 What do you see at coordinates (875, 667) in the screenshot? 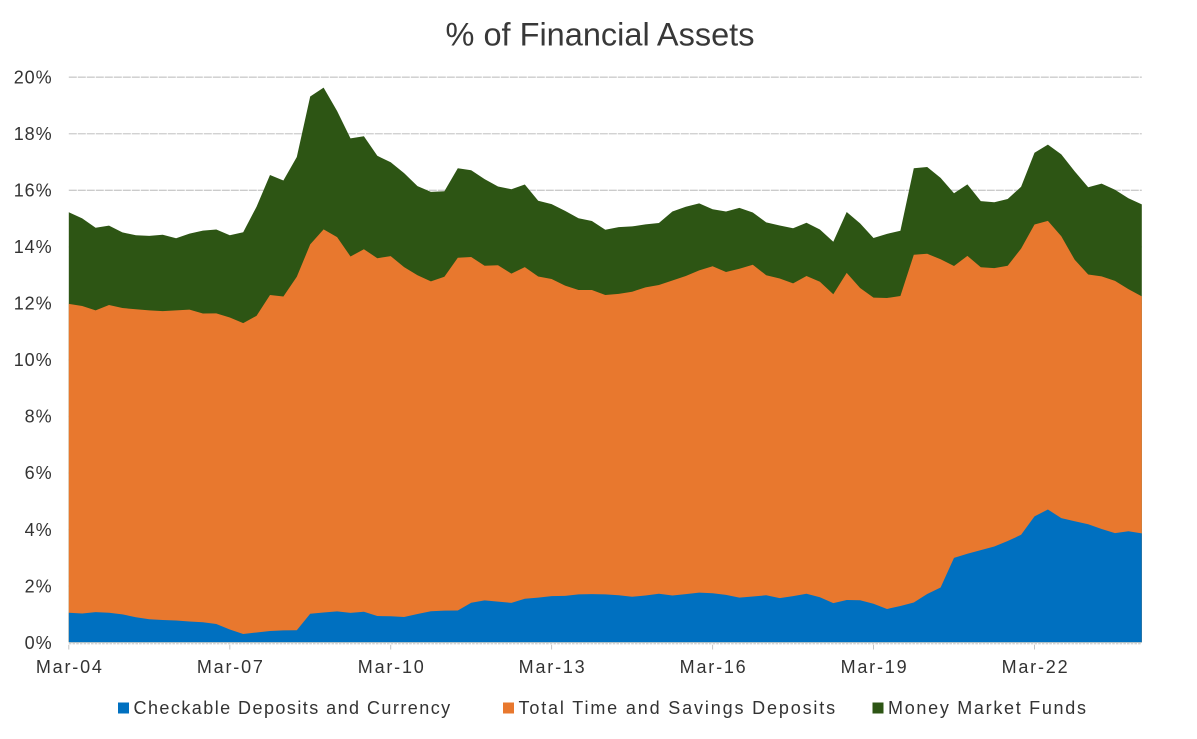
I see `svg-text: Mar-19` at bounding box center [875, 667].